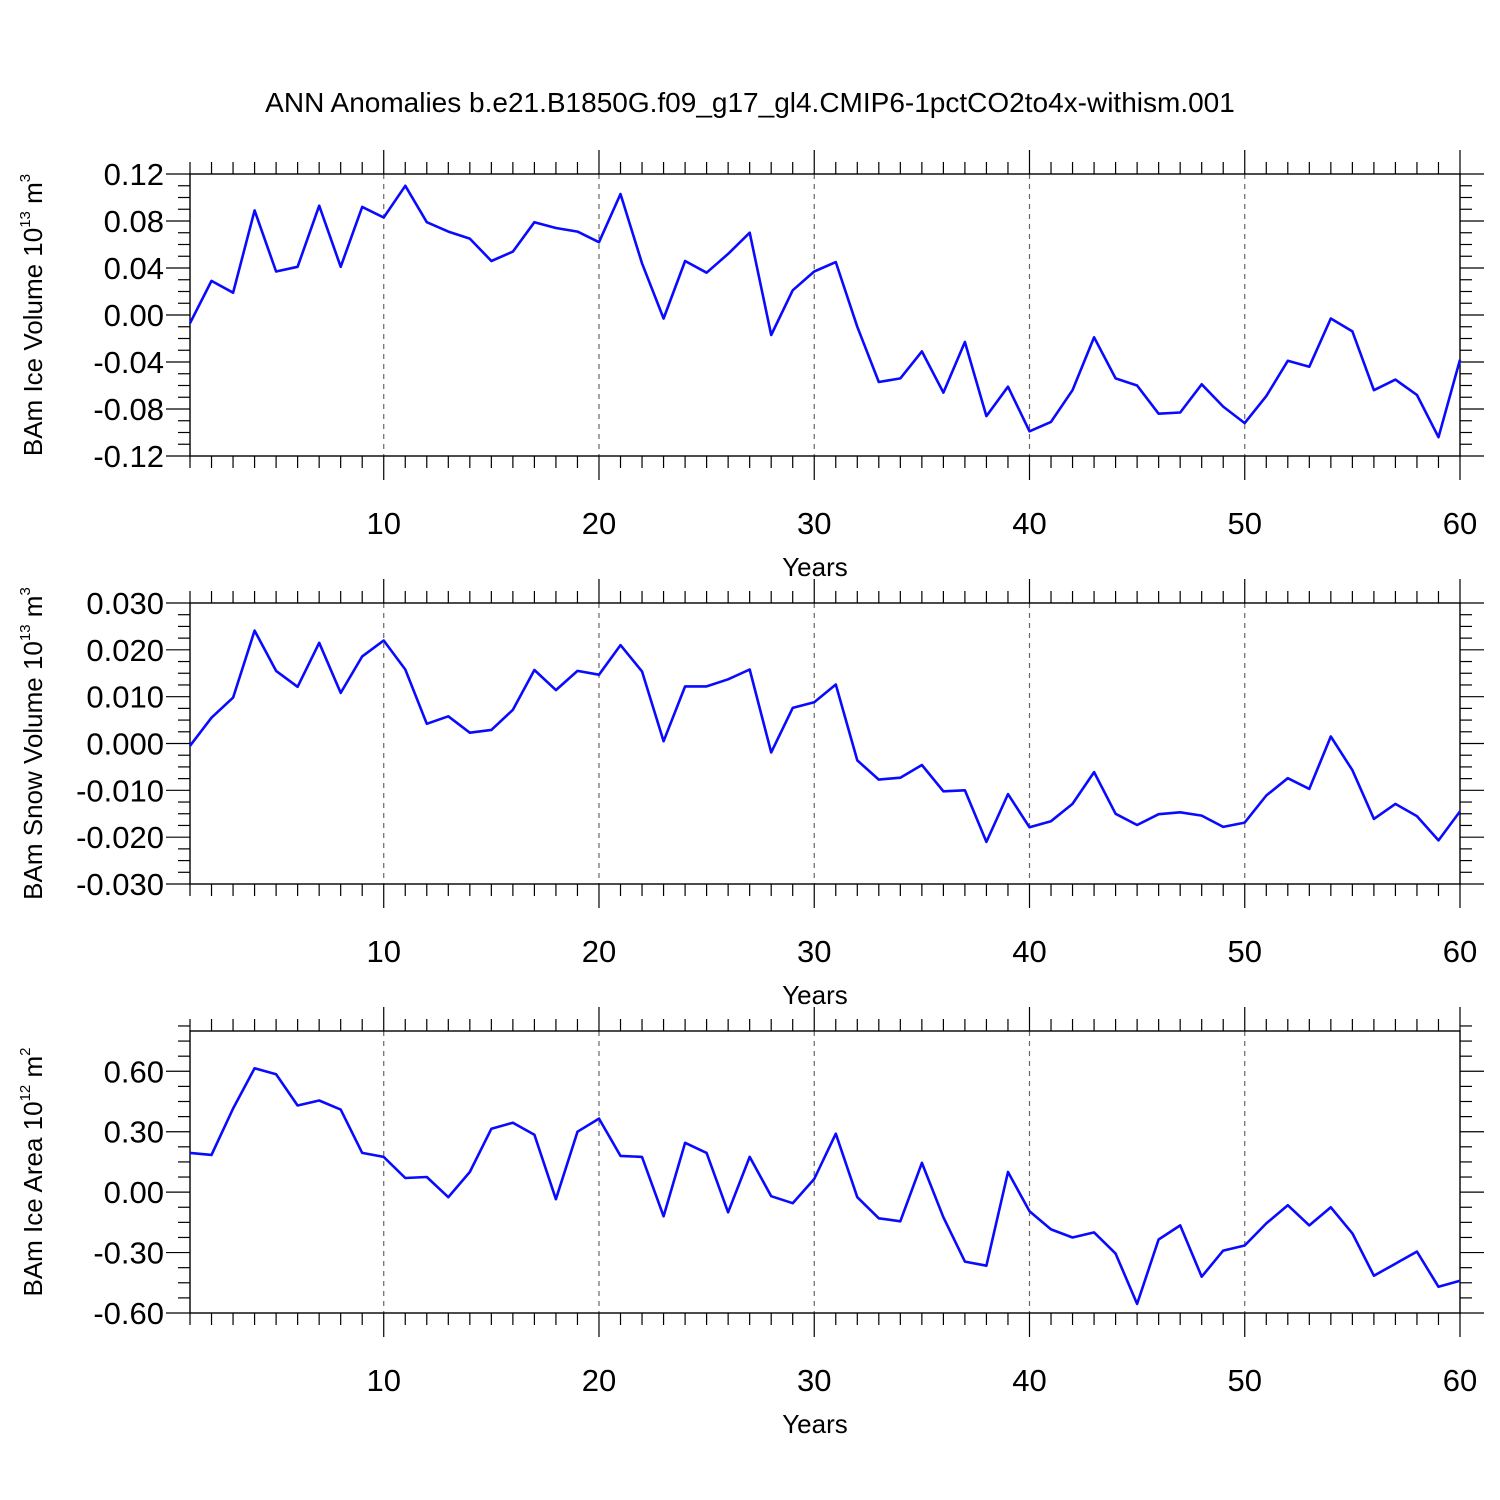 The width and height of the screenshot is (1500, 1500). I want to click on y-tick-label: 0.000, so click(125, 744).